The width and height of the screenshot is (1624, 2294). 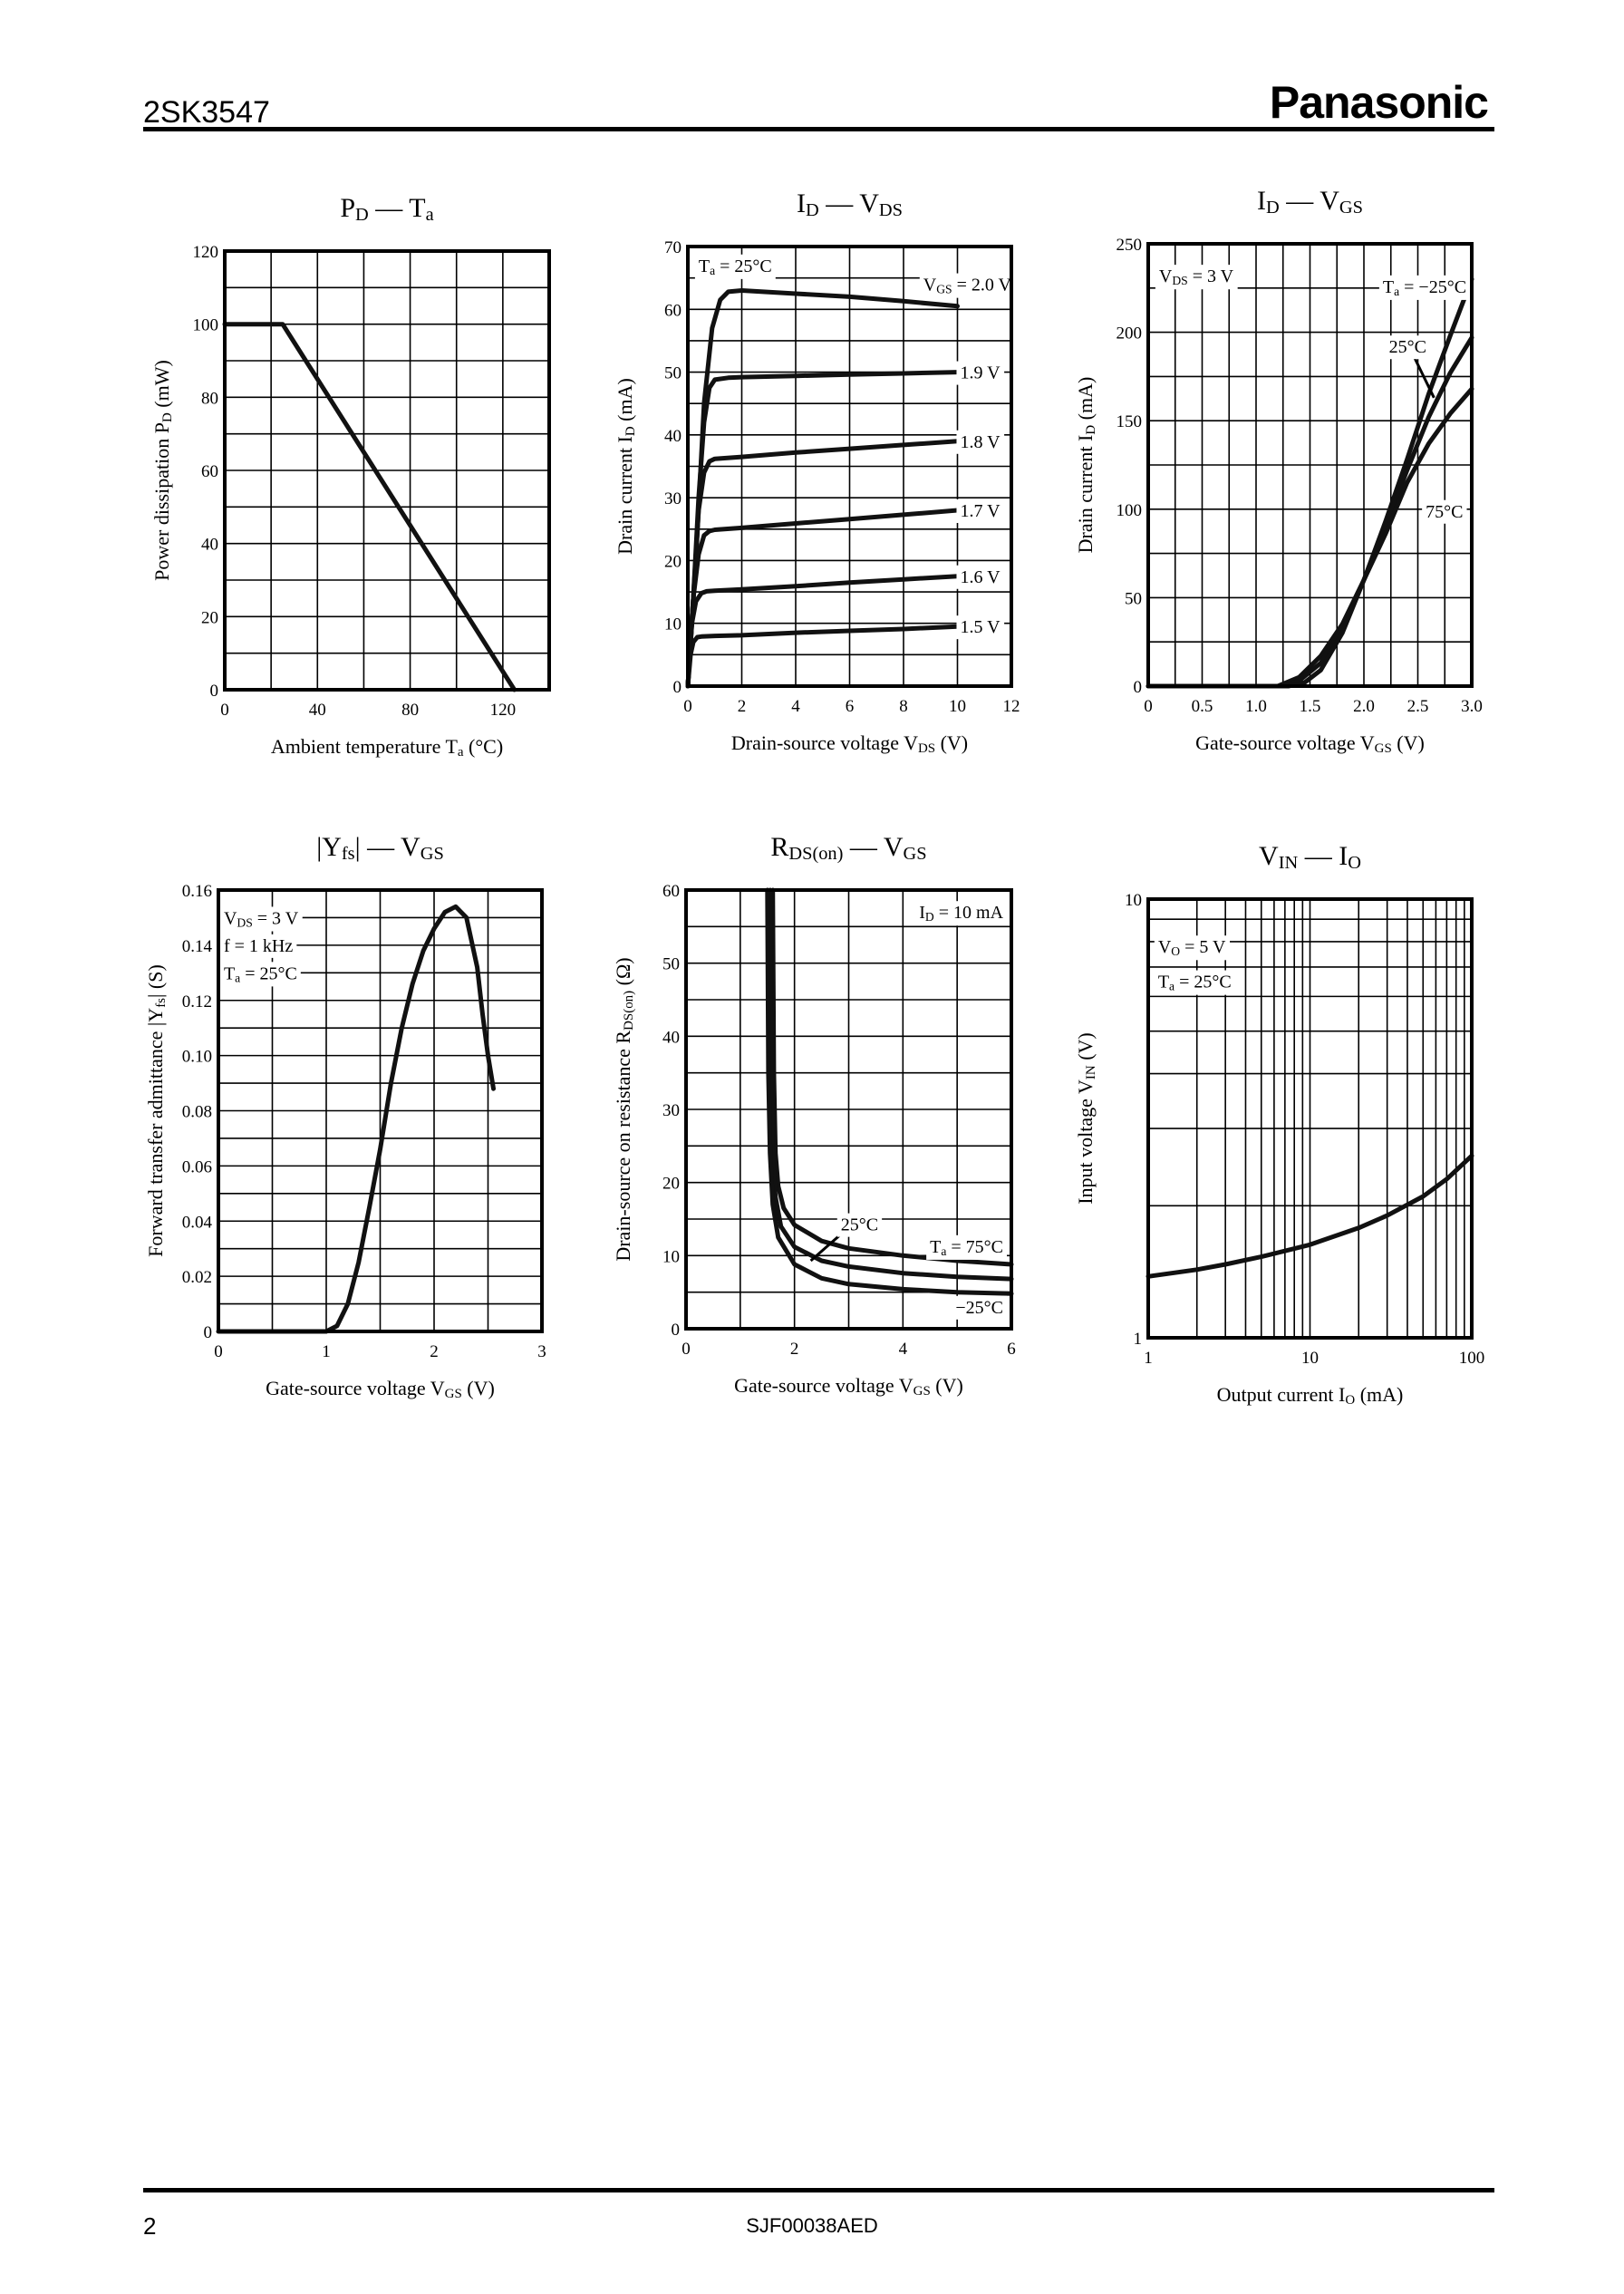 I want to click on x-tick-label: 40, so click(x=317, y=710).